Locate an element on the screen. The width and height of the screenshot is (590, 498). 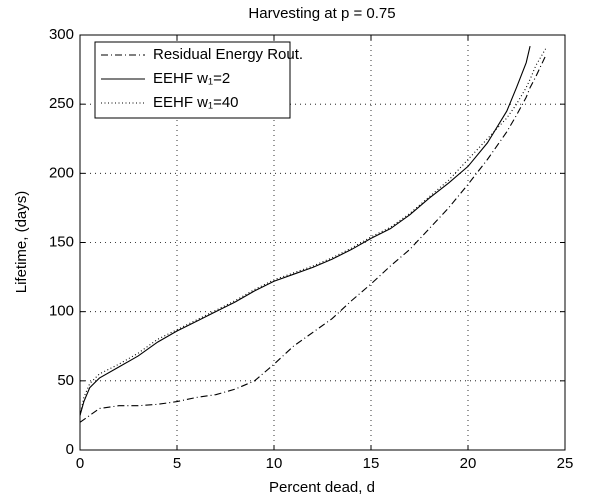
y-tick-label: 50 is located at coordinates (65, 380).